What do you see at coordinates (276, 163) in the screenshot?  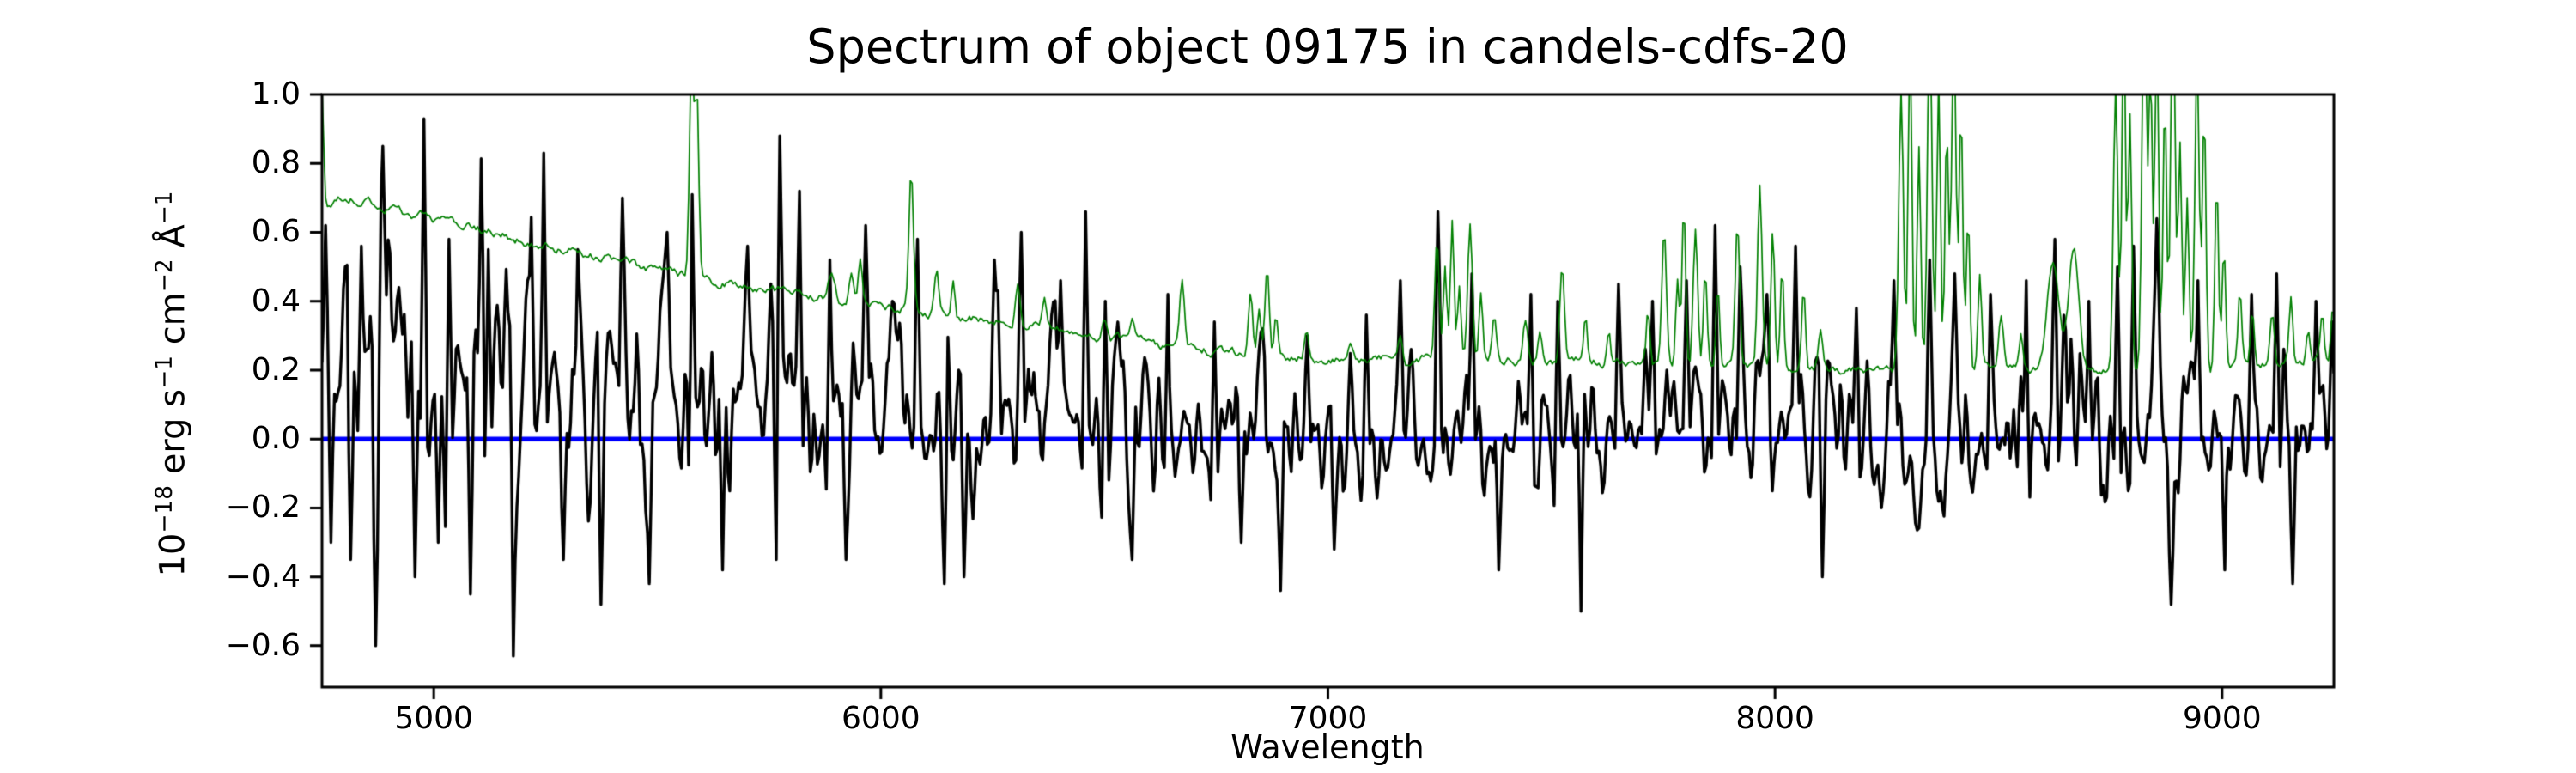 I see `y-tick-label: 0.8` at bounding box center [276, 163].